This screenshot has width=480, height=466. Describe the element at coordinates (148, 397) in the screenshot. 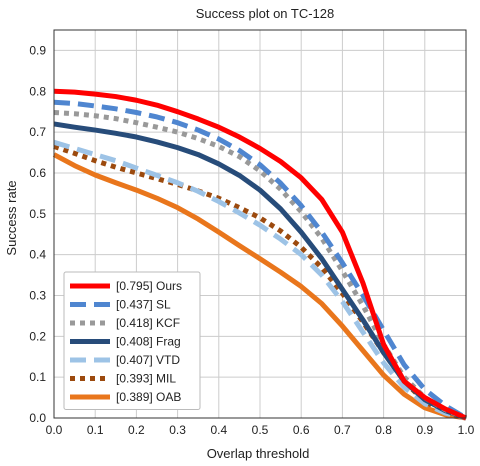

I see `legend-entry: [0.389] OAB` at that location.